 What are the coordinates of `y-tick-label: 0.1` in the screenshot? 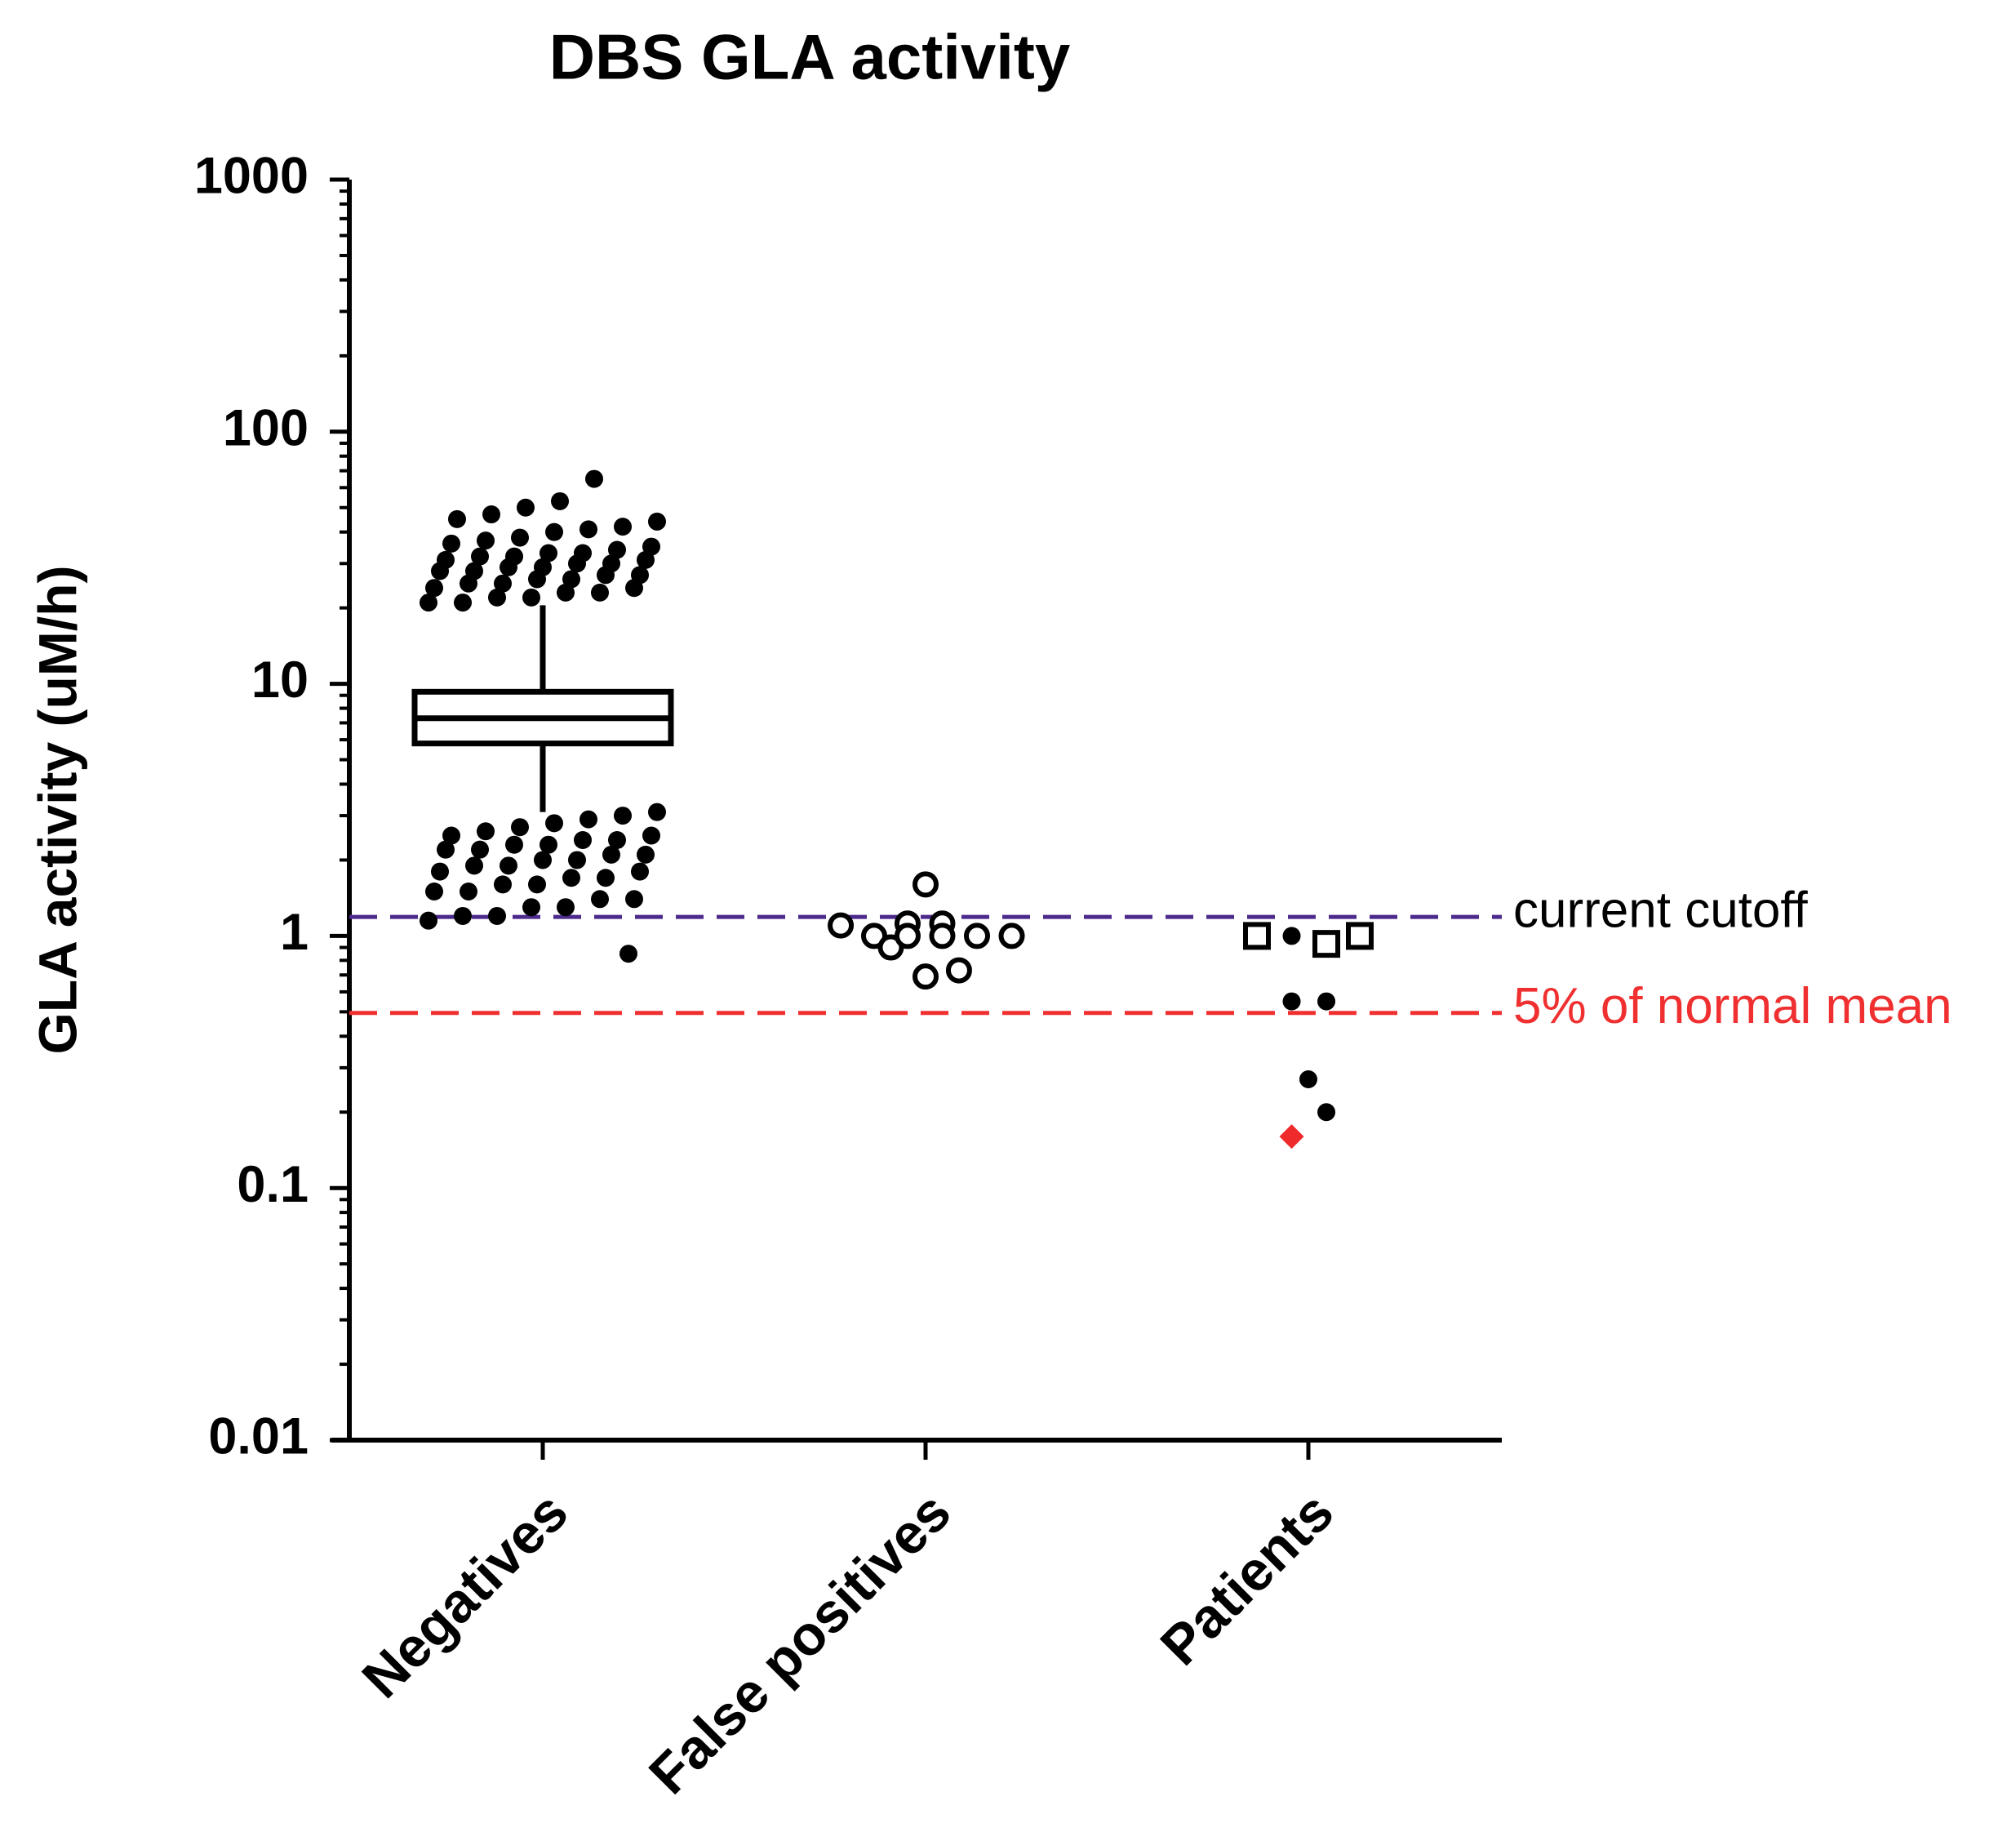 It's located at (273, 1184).